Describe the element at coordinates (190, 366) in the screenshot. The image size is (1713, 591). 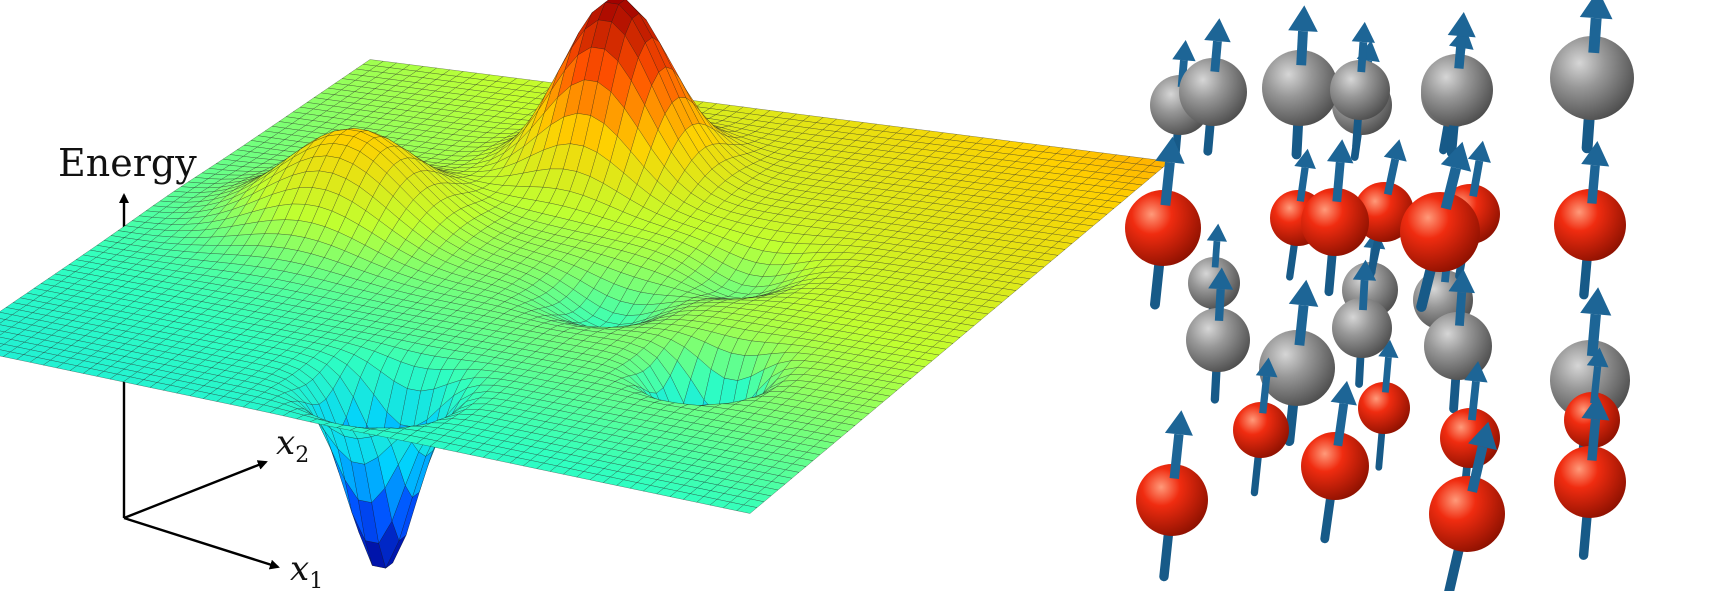
I see `axes-triad: Energy x1 x2` at that location.